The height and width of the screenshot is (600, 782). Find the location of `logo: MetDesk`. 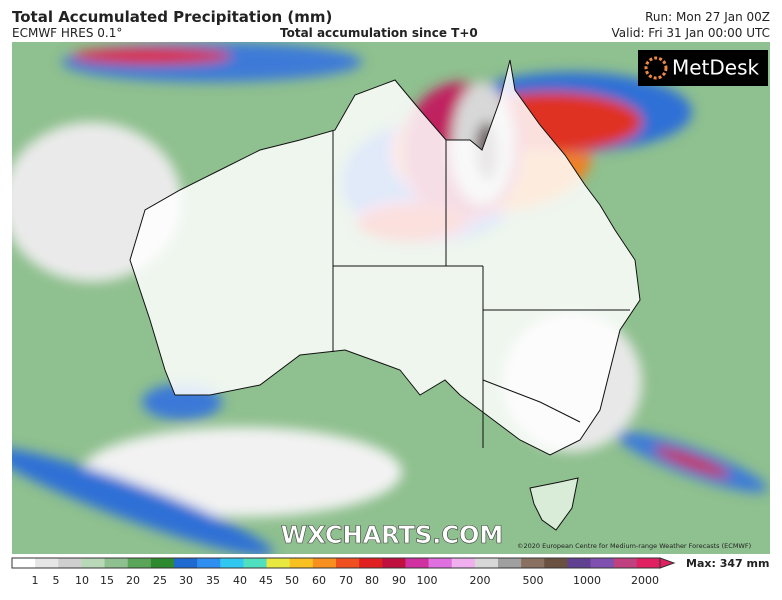

logo: MetDesk is located at coordinates (703, 68).